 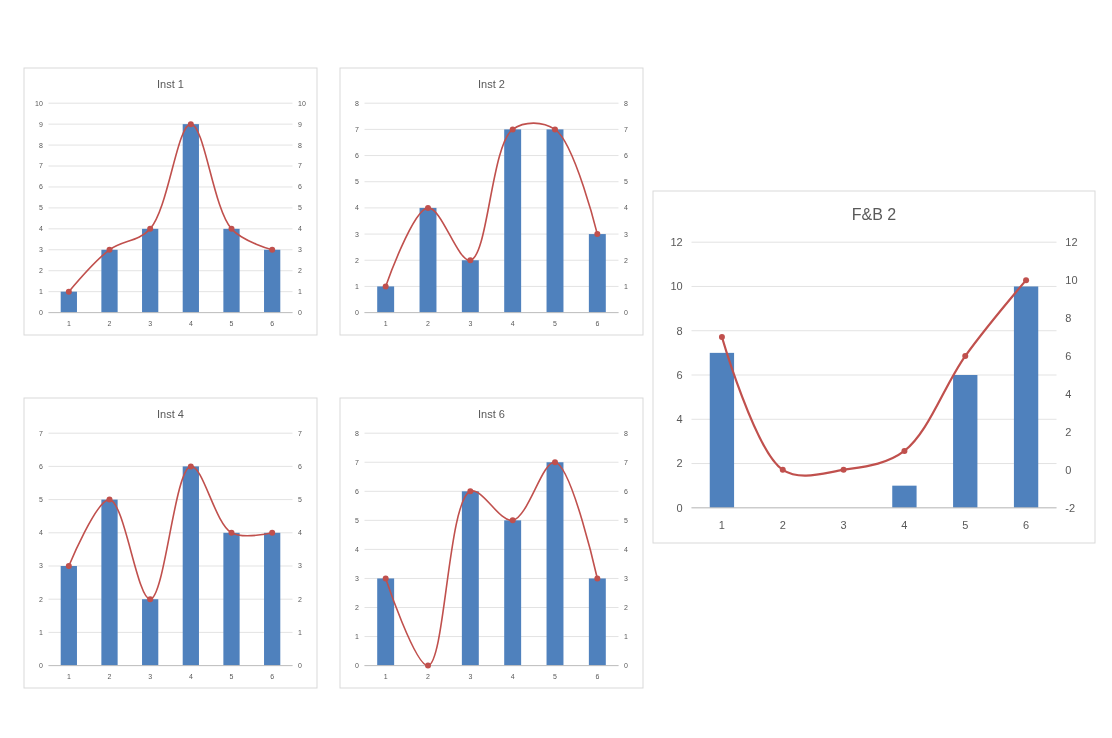 What do you see at coordinates (1071, 279) in the screenshot?
I see `y2-tick-label: 10` at bounding box center [1071, 279].